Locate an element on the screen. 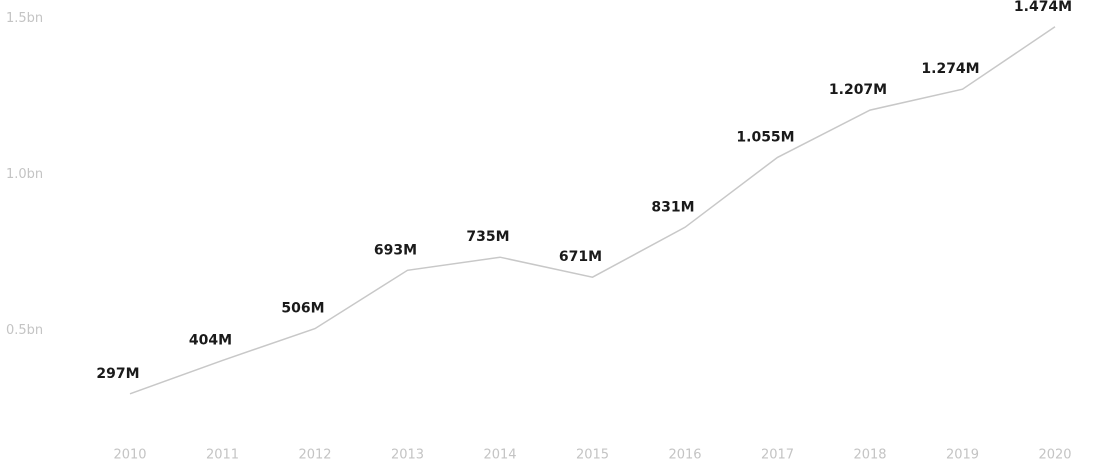 This screenshot has height=468, width=1095. data-label: 404M is located at coordinates (210, 340).